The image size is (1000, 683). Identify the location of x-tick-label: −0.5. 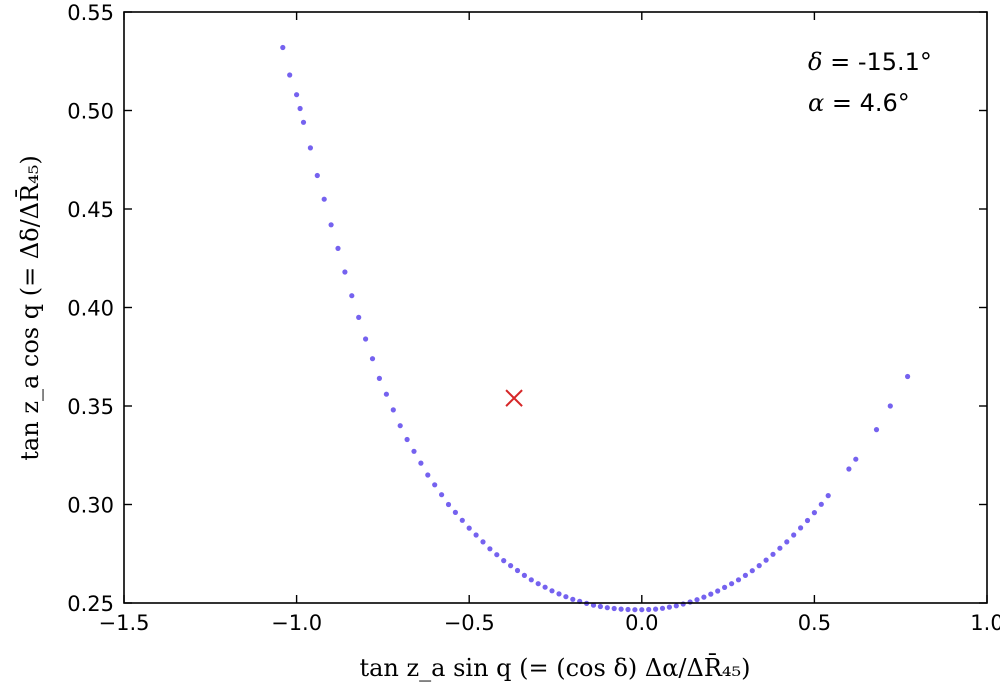
(469, 623).